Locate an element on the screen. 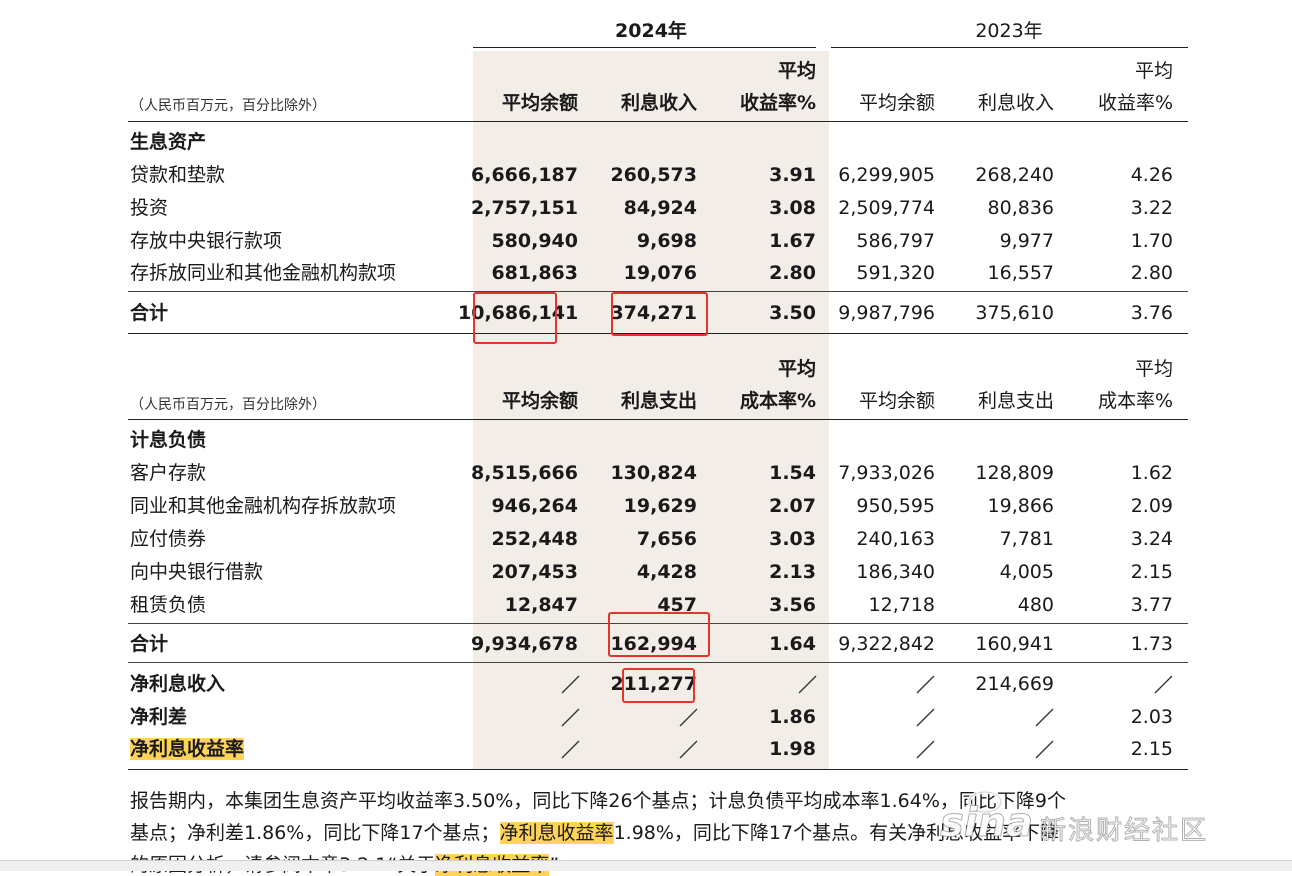 The image size is (1292, 876). t1-total-rule-top is located at coordinates (658, 291).